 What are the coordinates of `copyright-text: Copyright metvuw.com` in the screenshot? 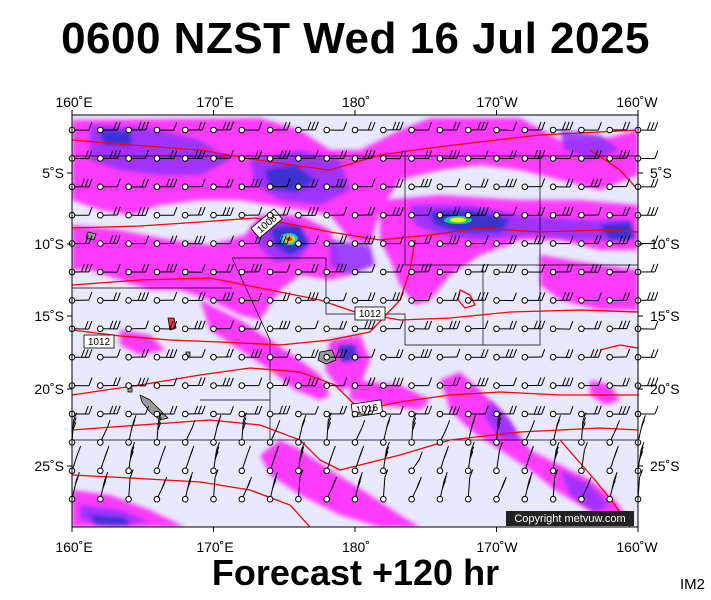 It's located at (569, 519).